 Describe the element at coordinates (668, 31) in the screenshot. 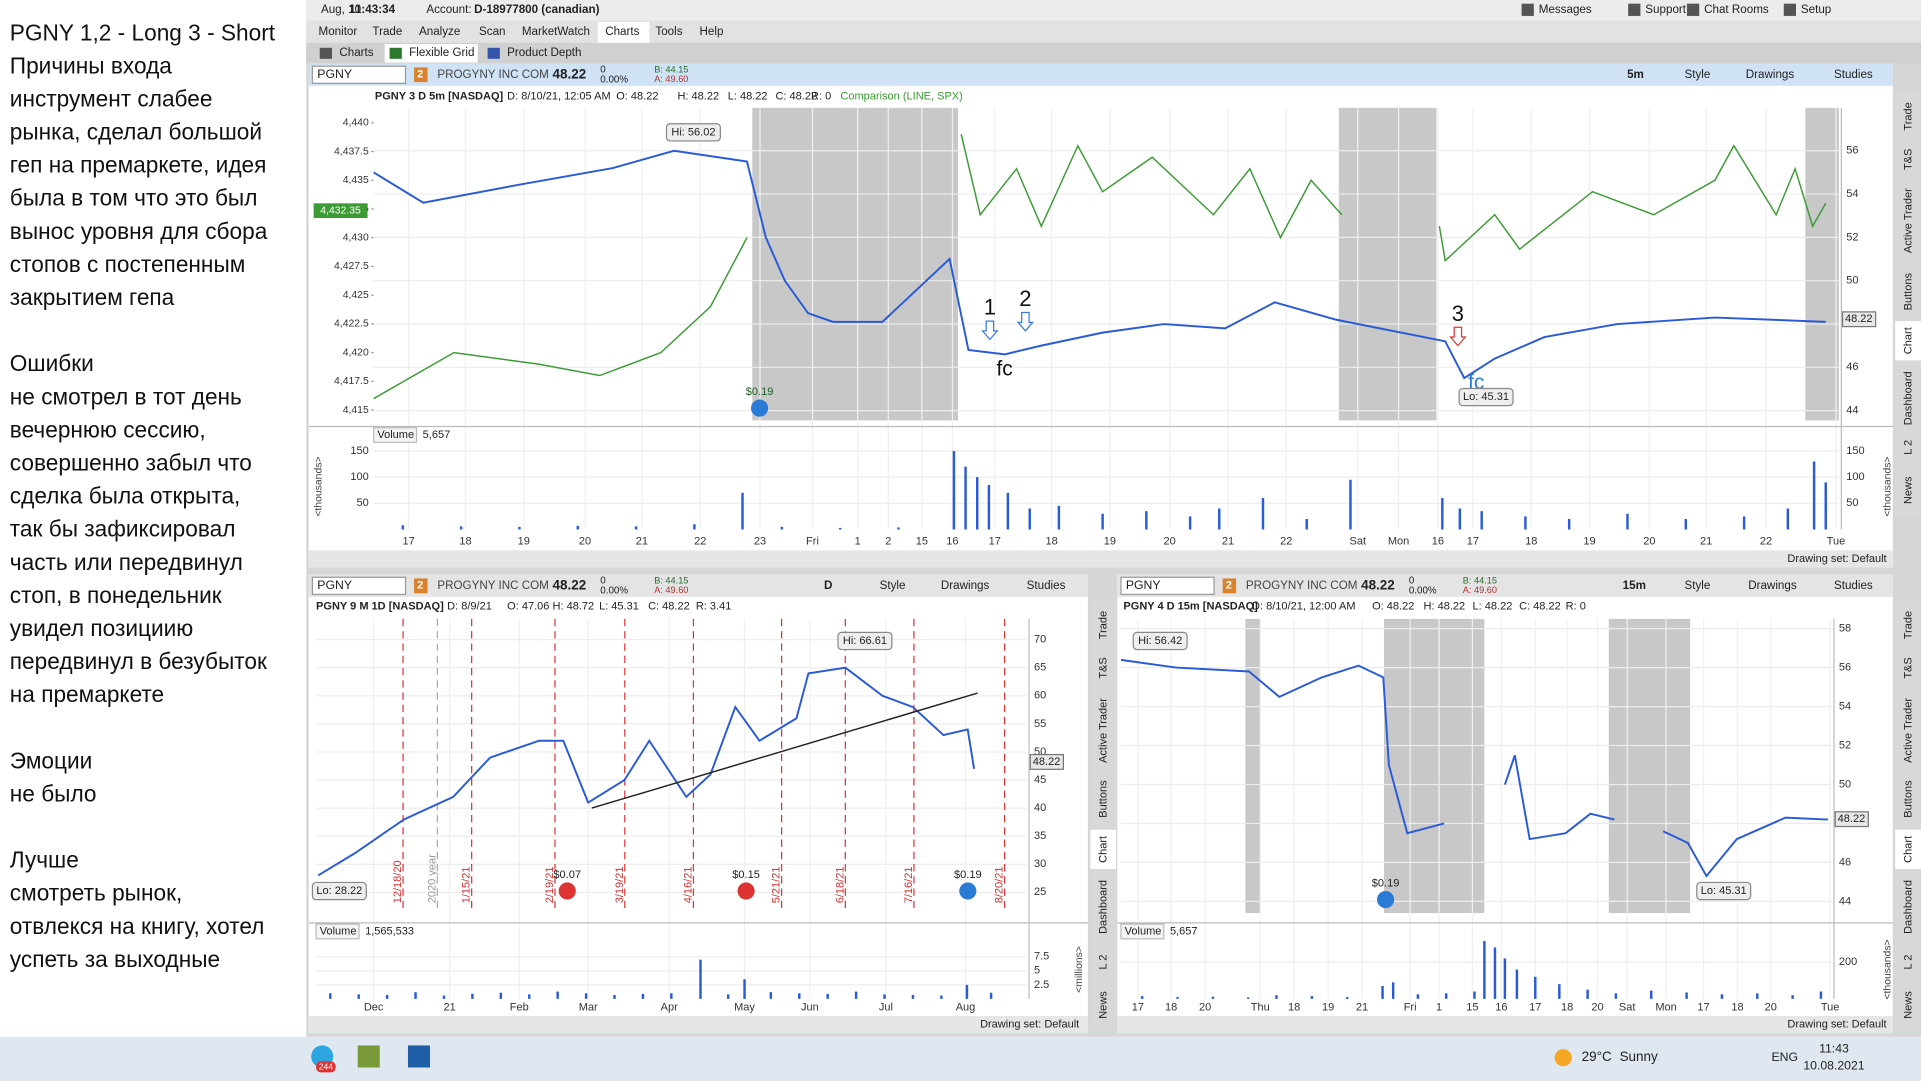

I see `menu-item: Tools` at that location.